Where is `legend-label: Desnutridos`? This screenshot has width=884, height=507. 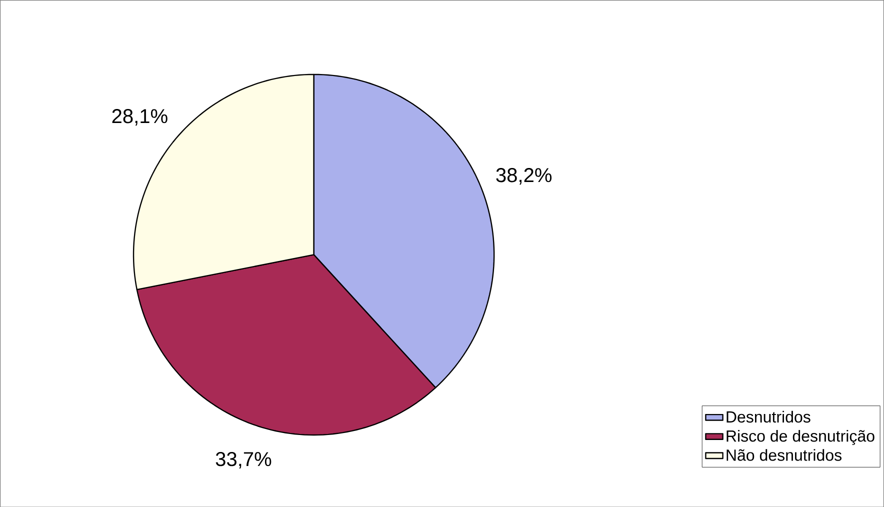 legend-label: Desnutridos is located at coordinates (768, 416).